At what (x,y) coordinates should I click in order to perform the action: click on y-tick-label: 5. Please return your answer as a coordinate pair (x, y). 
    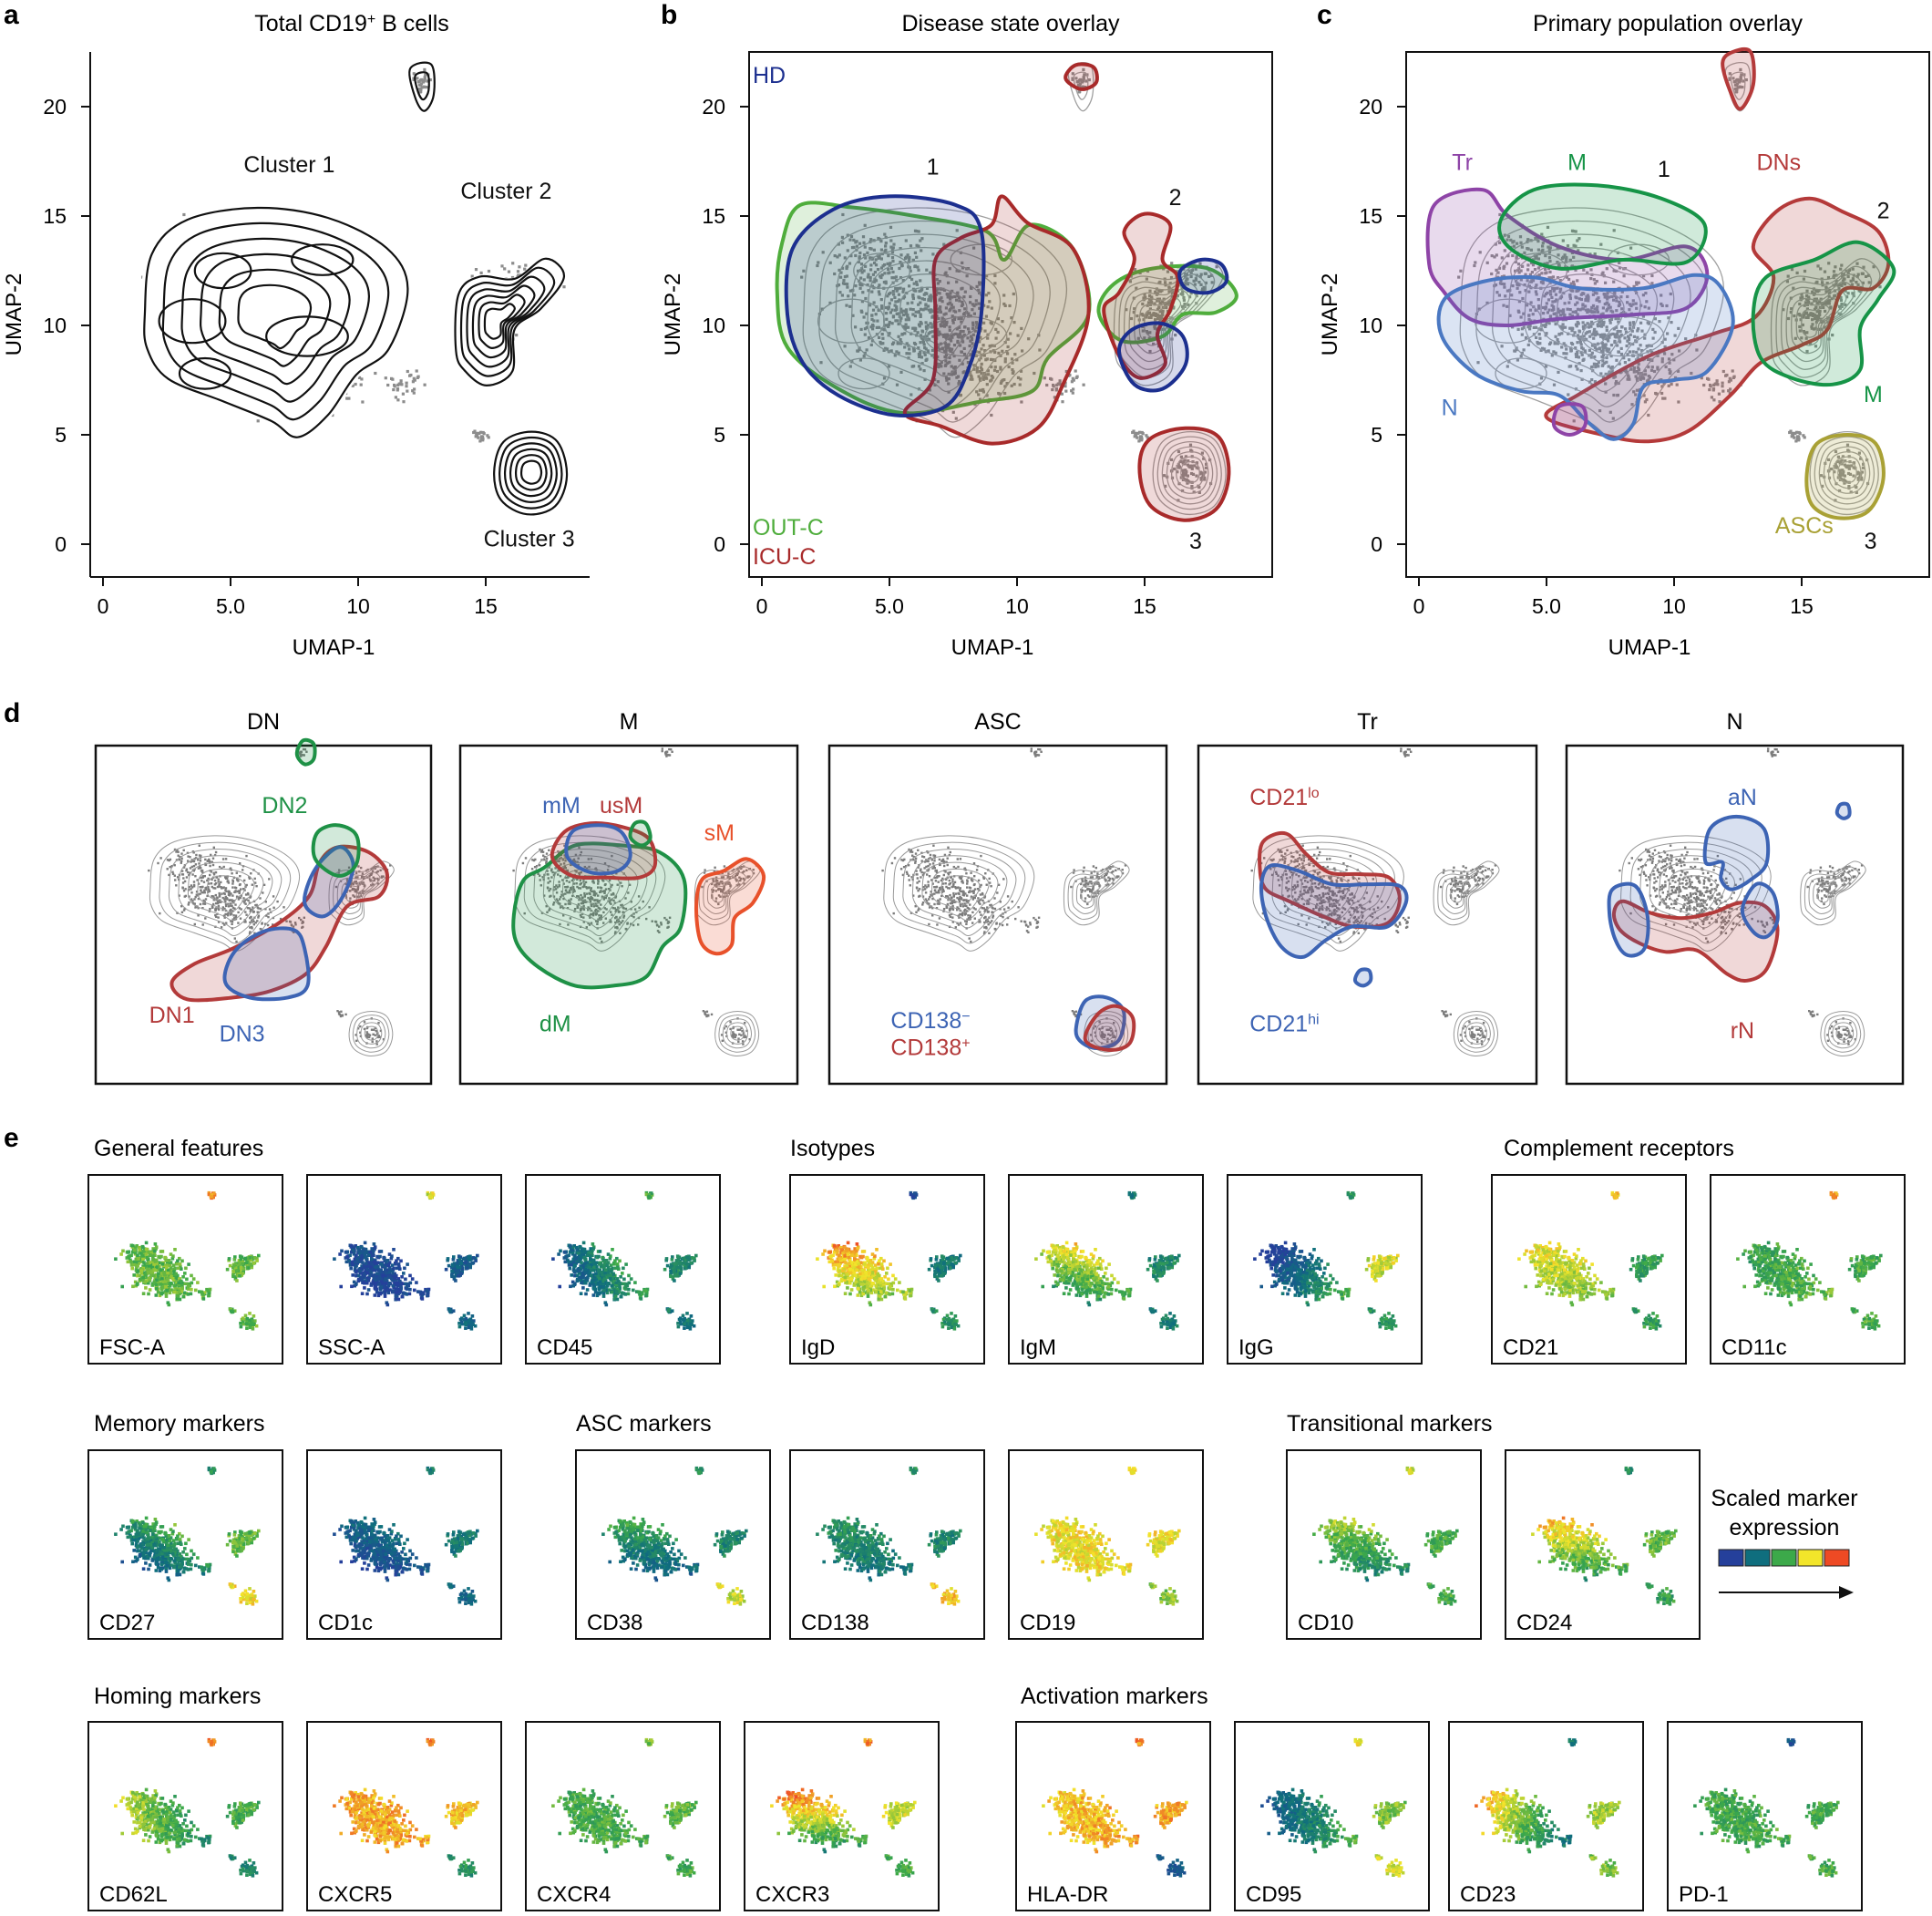
    Looking at the image, I should click on (1376, 435).